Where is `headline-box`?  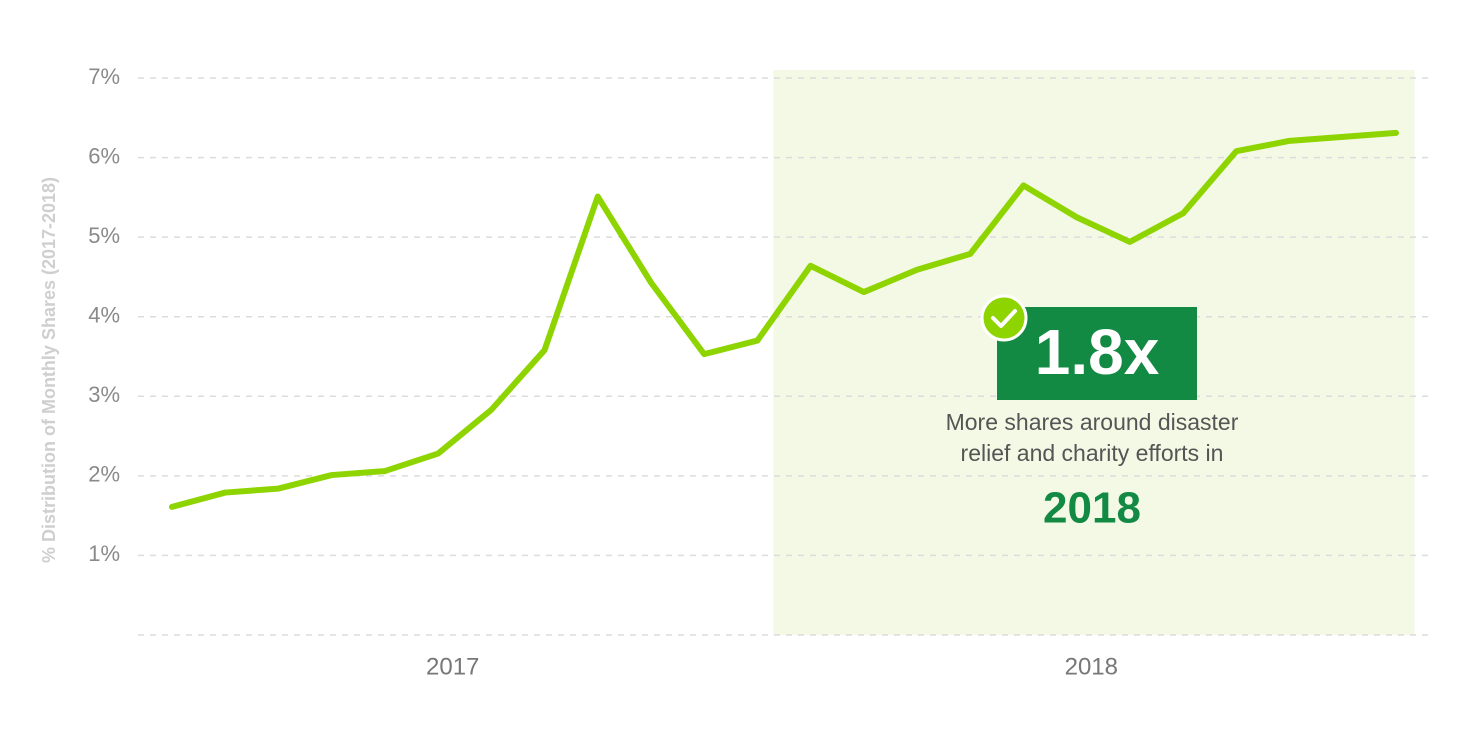 headline-box is located at coordinates (1097, 353).